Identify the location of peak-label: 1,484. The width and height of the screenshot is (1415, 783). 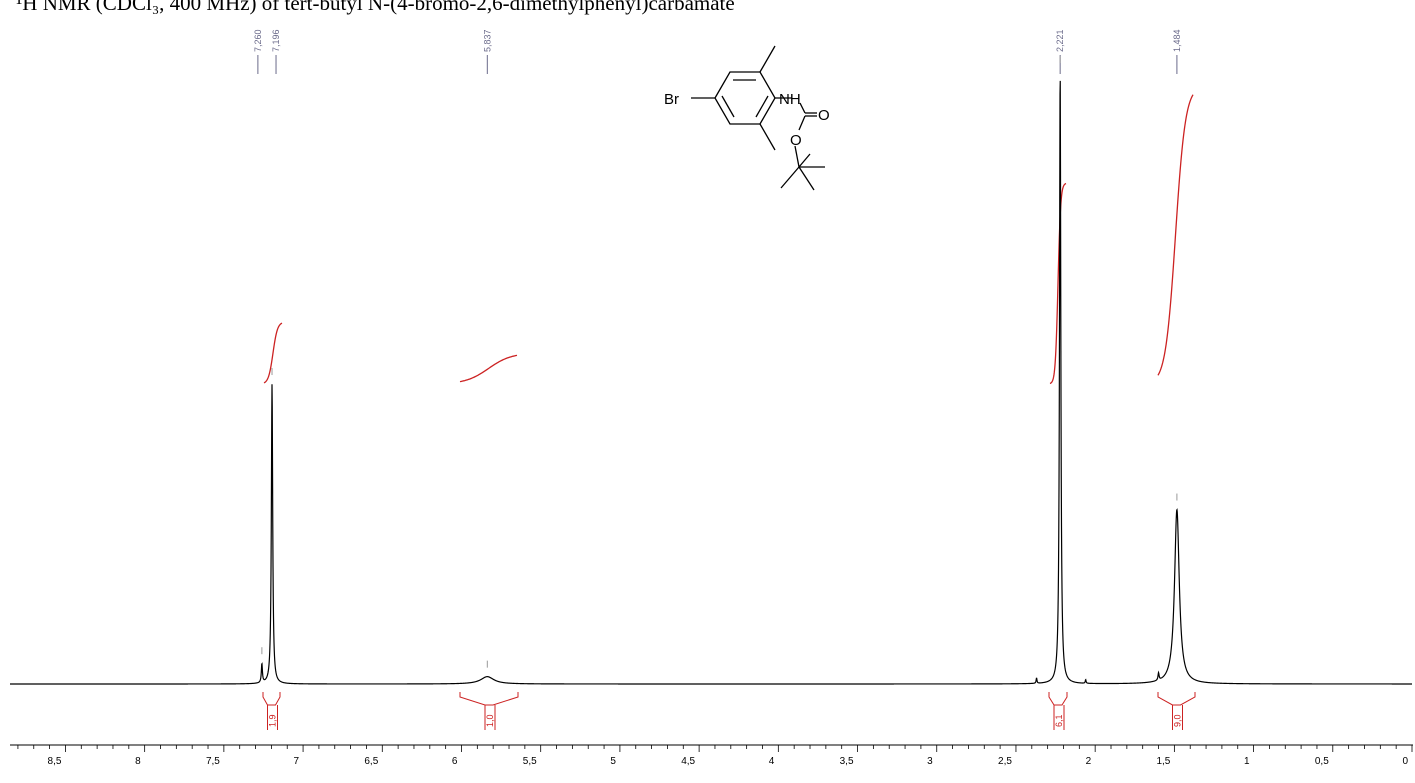
(1177, 51).